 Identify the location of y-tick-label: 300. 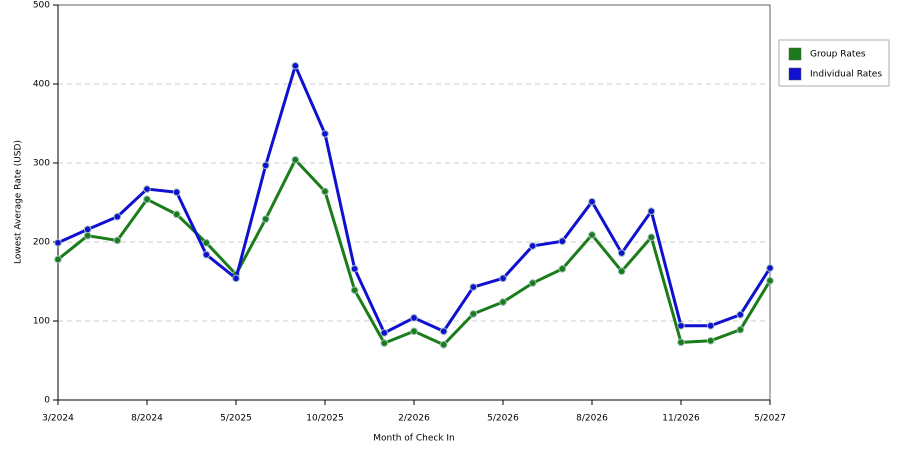
(41, 164).